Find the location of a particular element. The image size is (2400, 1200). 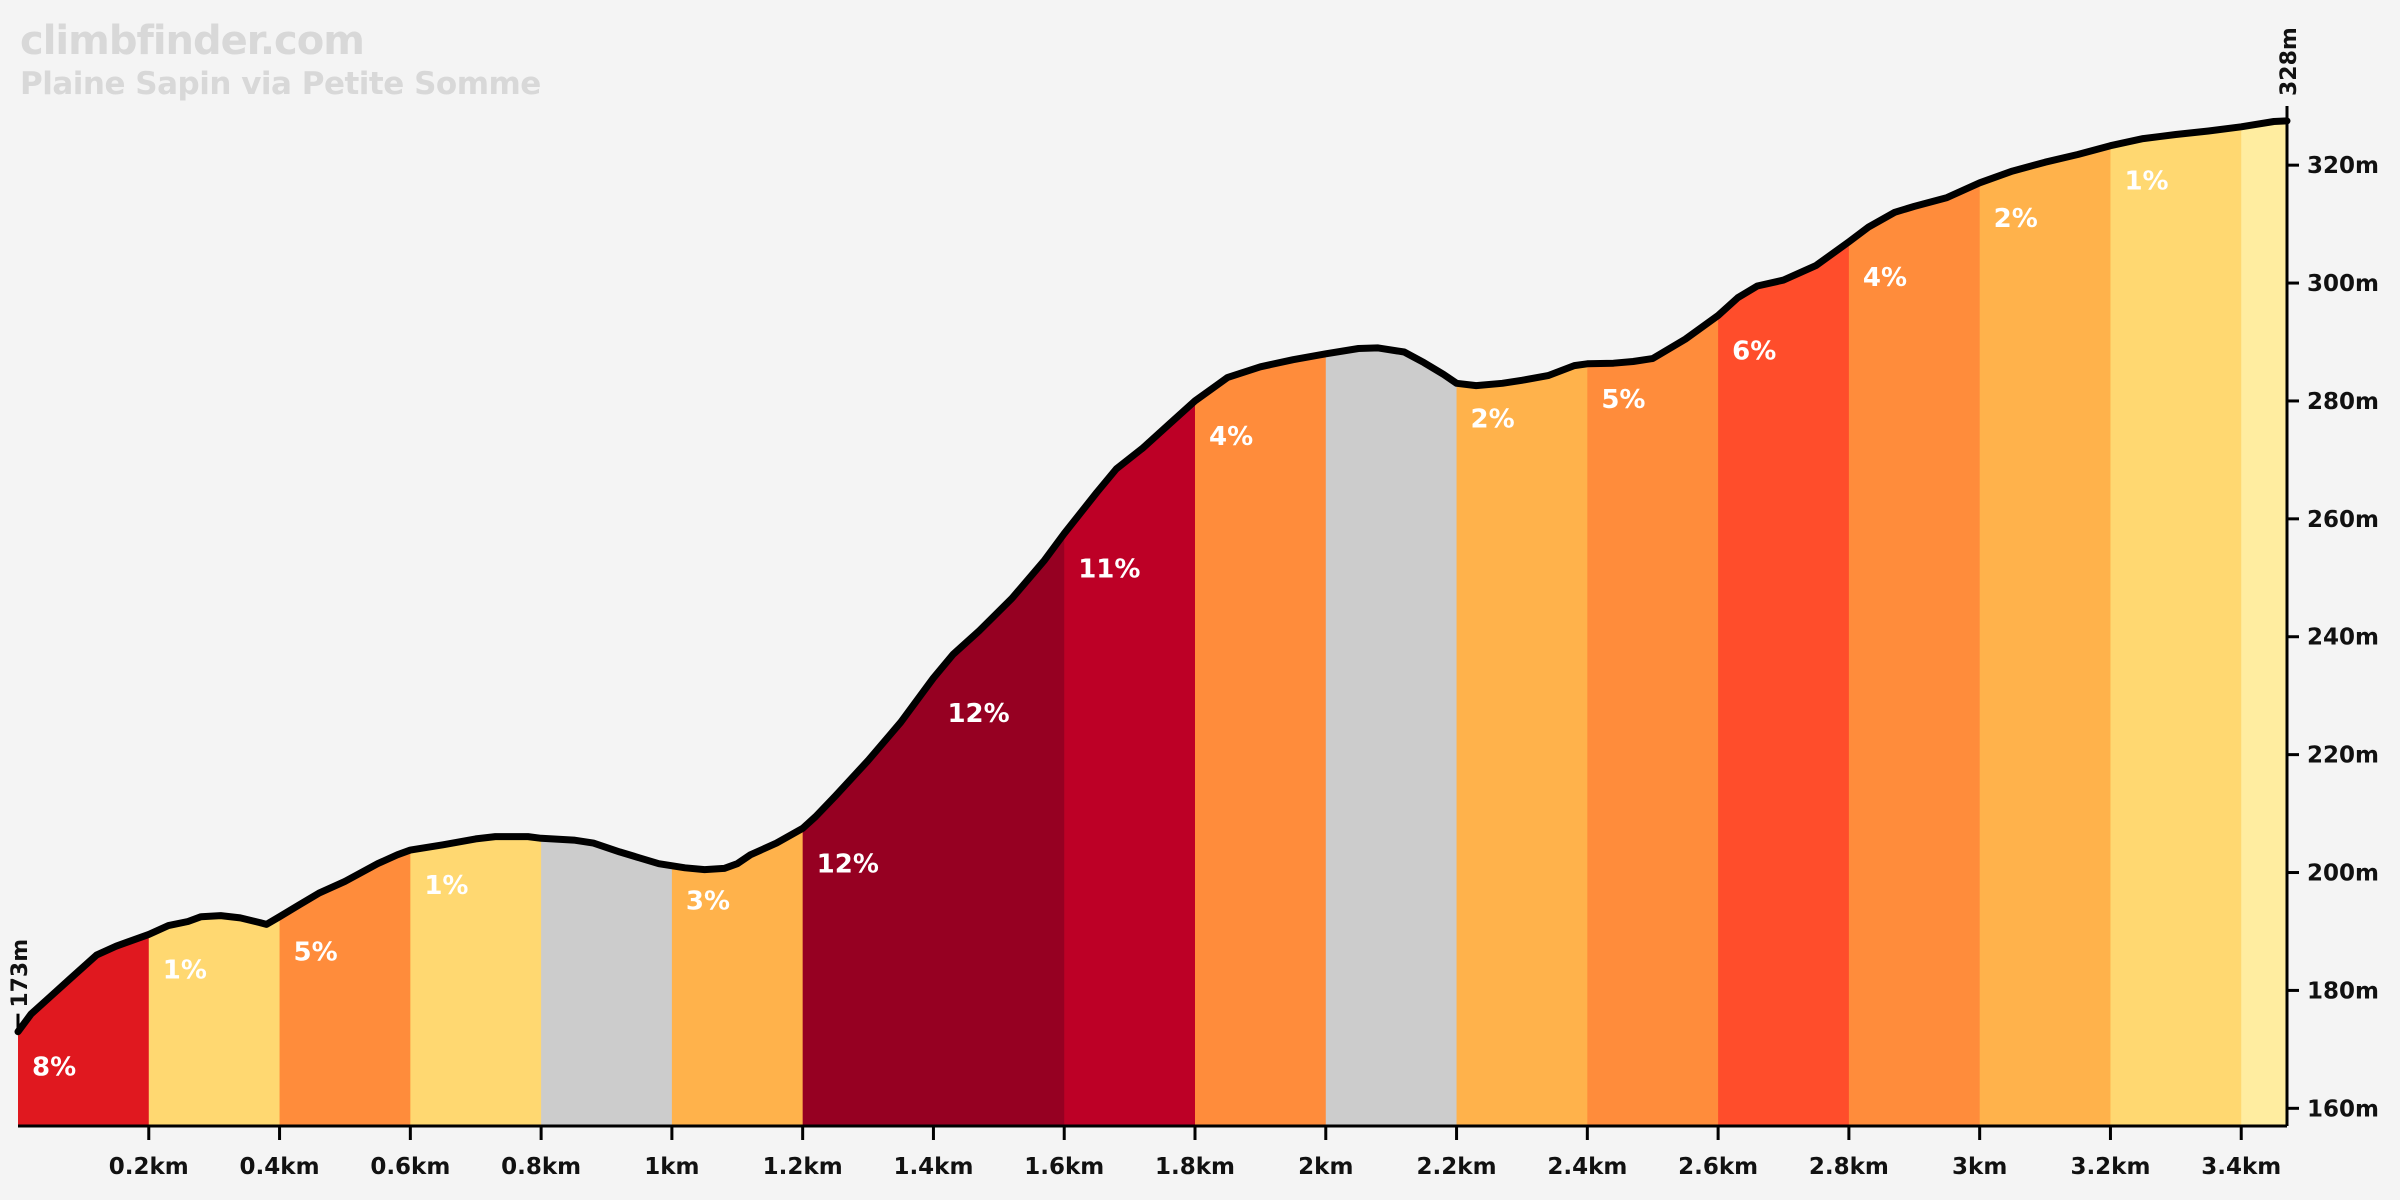

x-tick-label-14: 3km is located at coordinates (1979, 1167).